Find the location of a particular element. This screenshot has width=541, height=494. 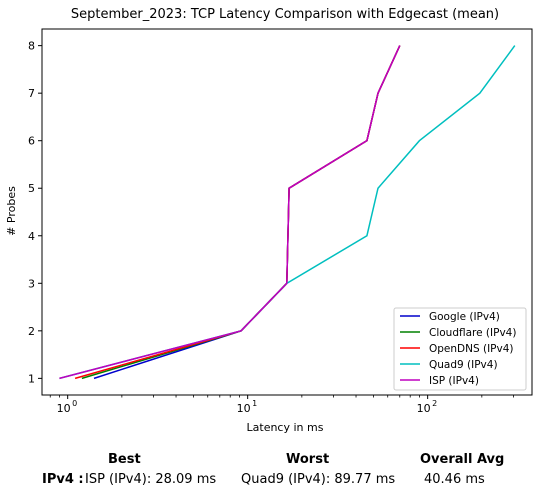

x-axis-label: Latency in ms is located at coordinates (285, 427).